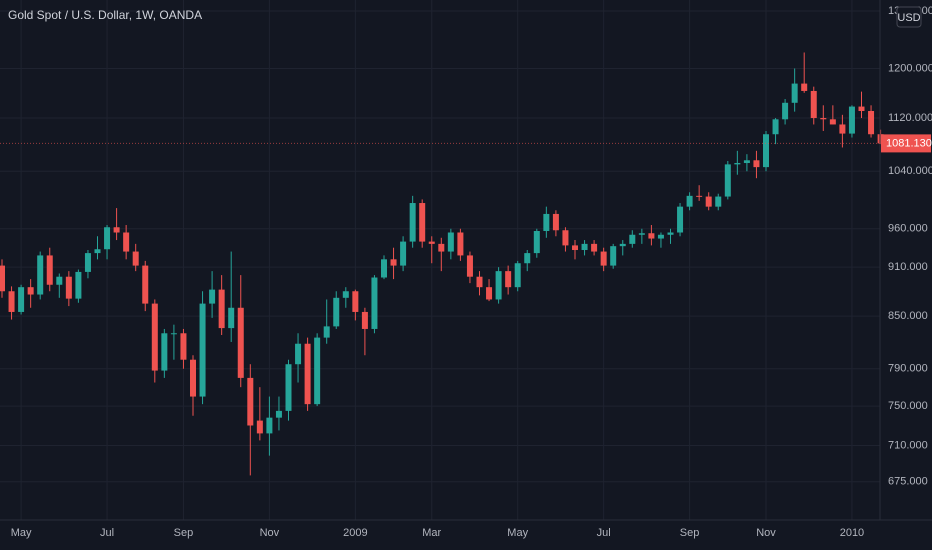 The width and height of the screenshot is (932, 550). Describe the element at coordinates (908, 267) in the screenshot. I see `y-tick-label: 910.000` at that location.